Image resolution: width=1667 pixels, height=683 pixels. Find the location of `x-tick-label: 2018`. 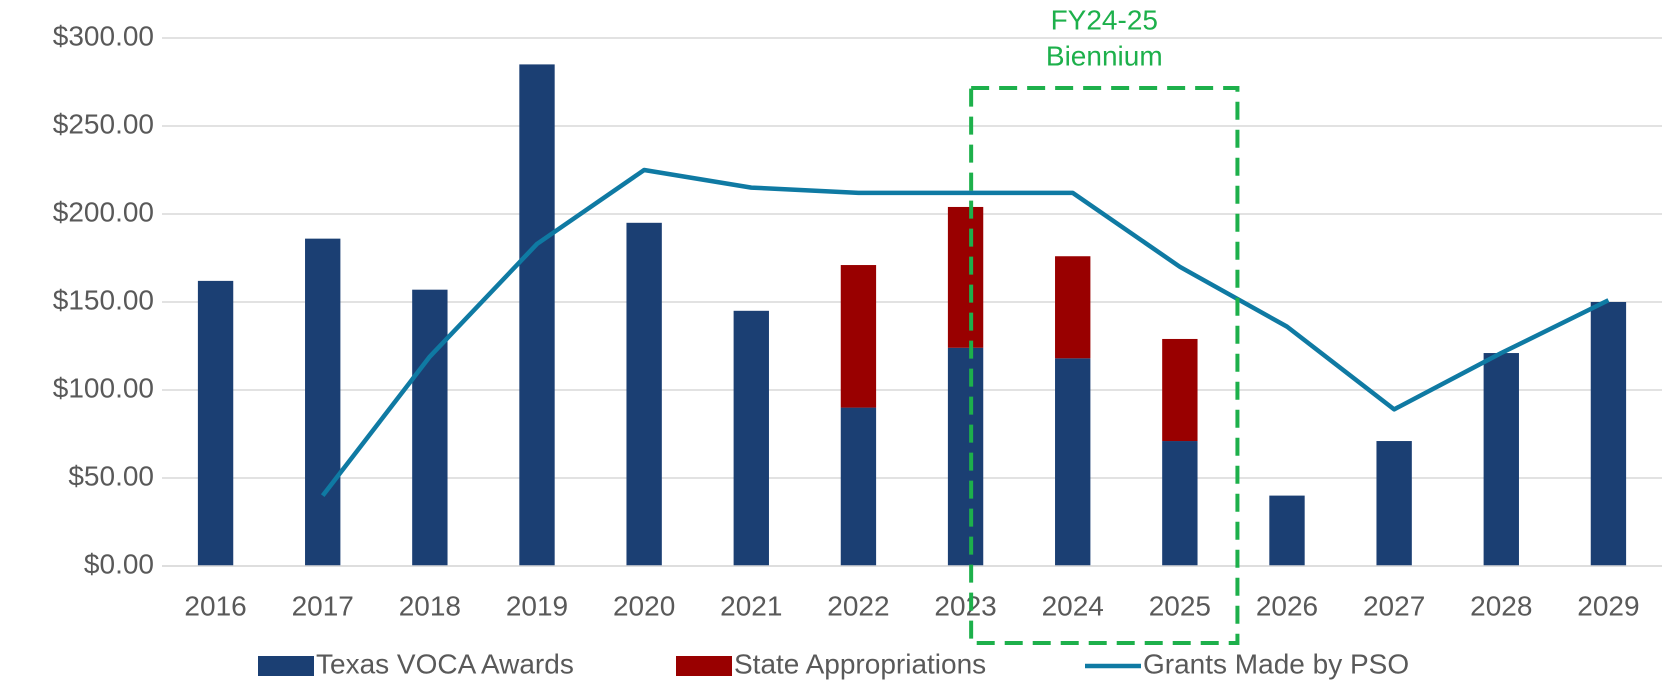

x-tick-label: 2018 is located at coordinates (430, 605).